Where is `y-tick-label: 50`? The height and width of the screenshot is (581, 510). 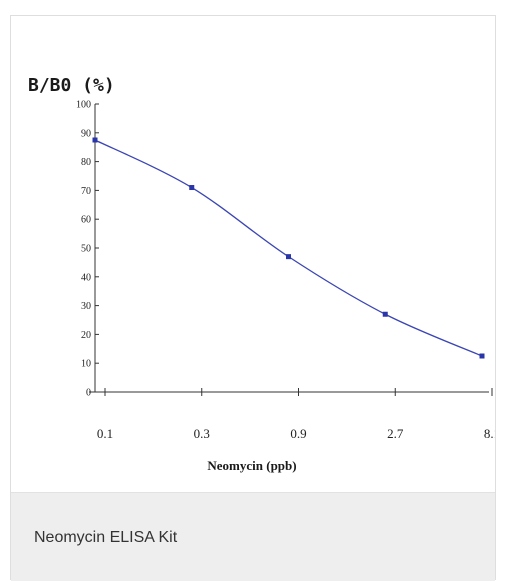
y-tick-label: 50 is located at coordinates (86, 249).